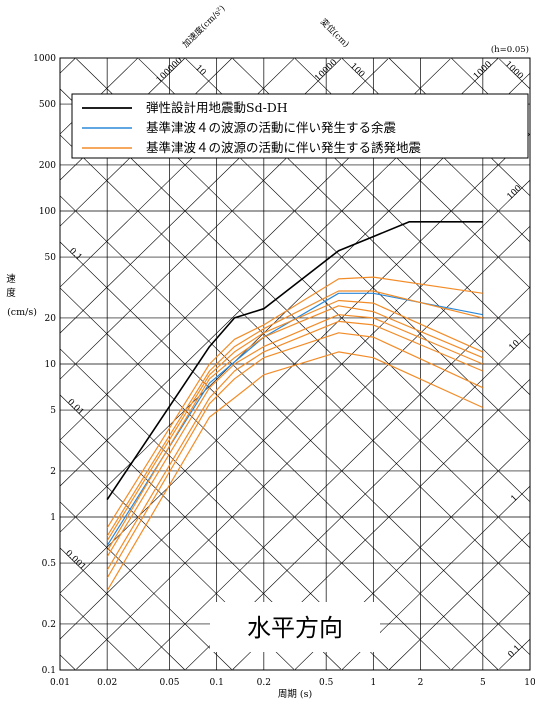 The height and width of the screenshot is (701, 535). What do you see at coordinates (335, 33) in the screenshot?
I see `displacement-axis-title: 変位(cm)` at bounding box center [335, 33].